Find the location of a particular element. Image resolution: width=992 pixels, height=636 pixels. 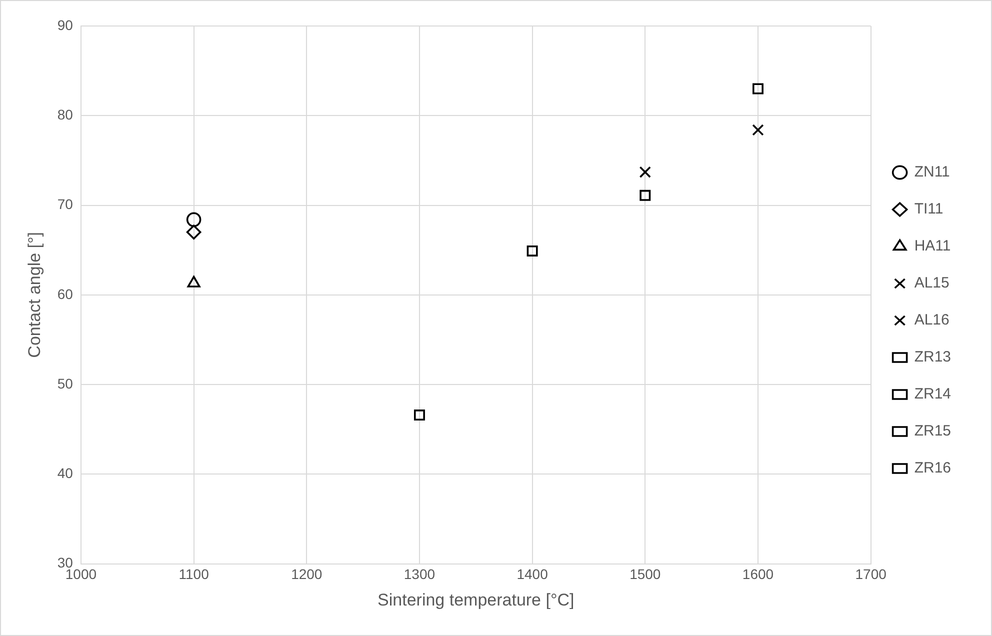

x-tick-label: 1400 is located at coordinates (532, 574).